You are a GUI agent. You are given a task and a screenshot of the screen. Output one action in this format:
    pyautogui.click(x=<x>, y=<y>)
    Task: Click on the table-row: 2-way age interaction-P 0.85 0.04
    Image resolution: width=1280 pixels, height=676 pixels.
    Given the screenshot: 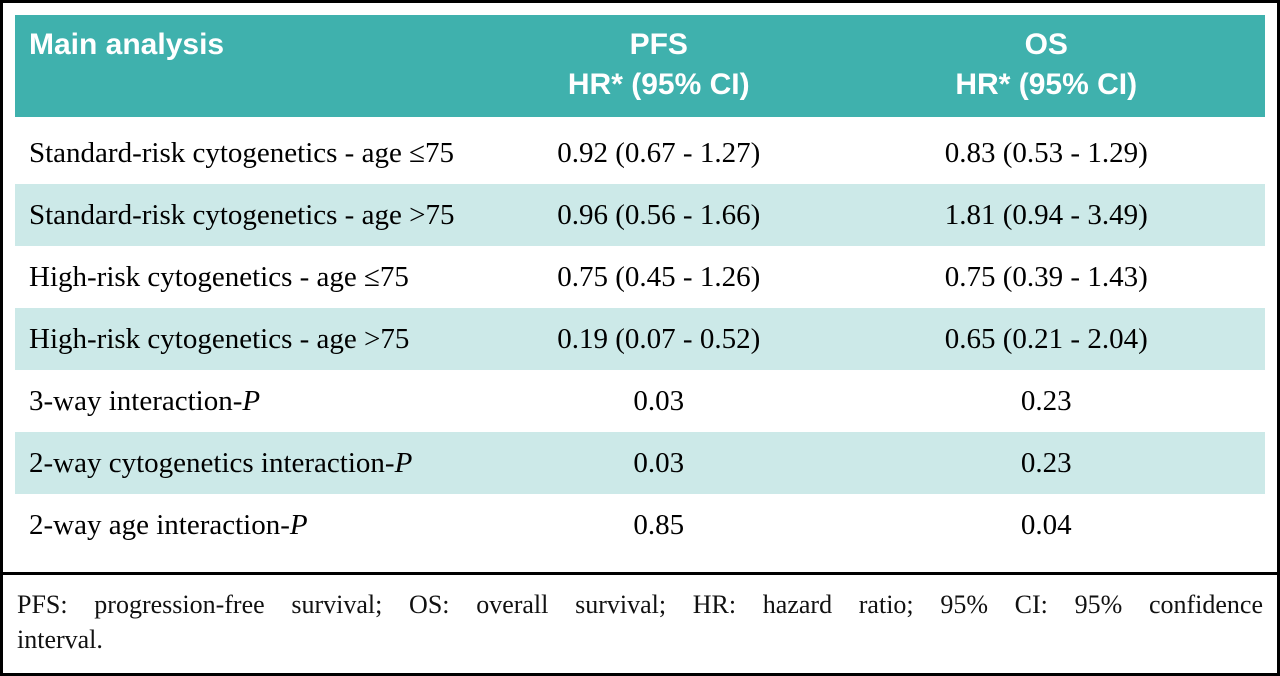 What is the action you would take?
    pyautogui.click(x=640, y=525)
    